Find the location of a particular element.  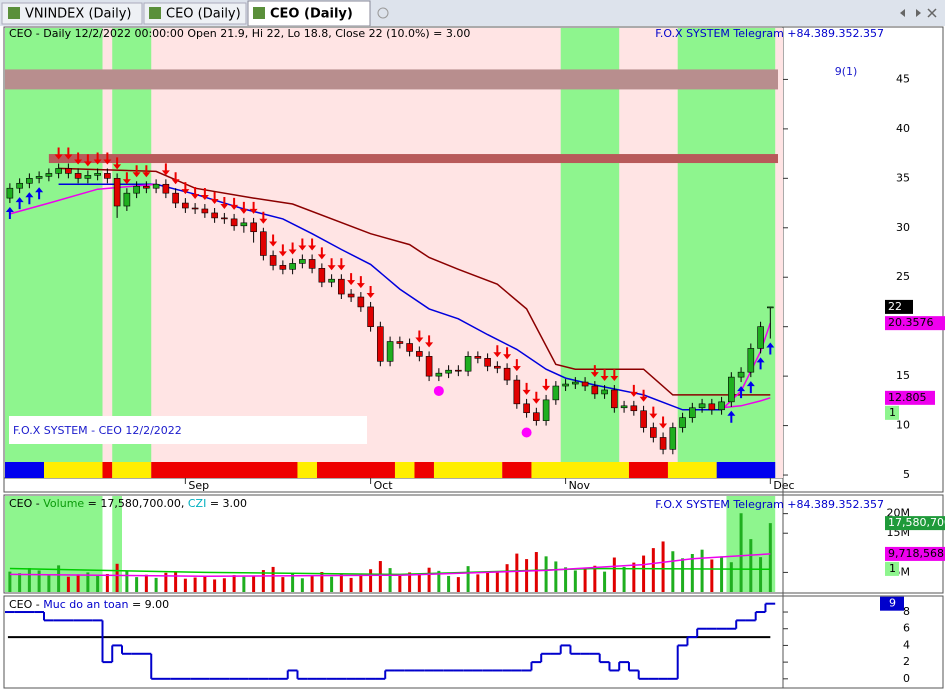

x-tick-label: Sep is located at coordinates (198, 485).